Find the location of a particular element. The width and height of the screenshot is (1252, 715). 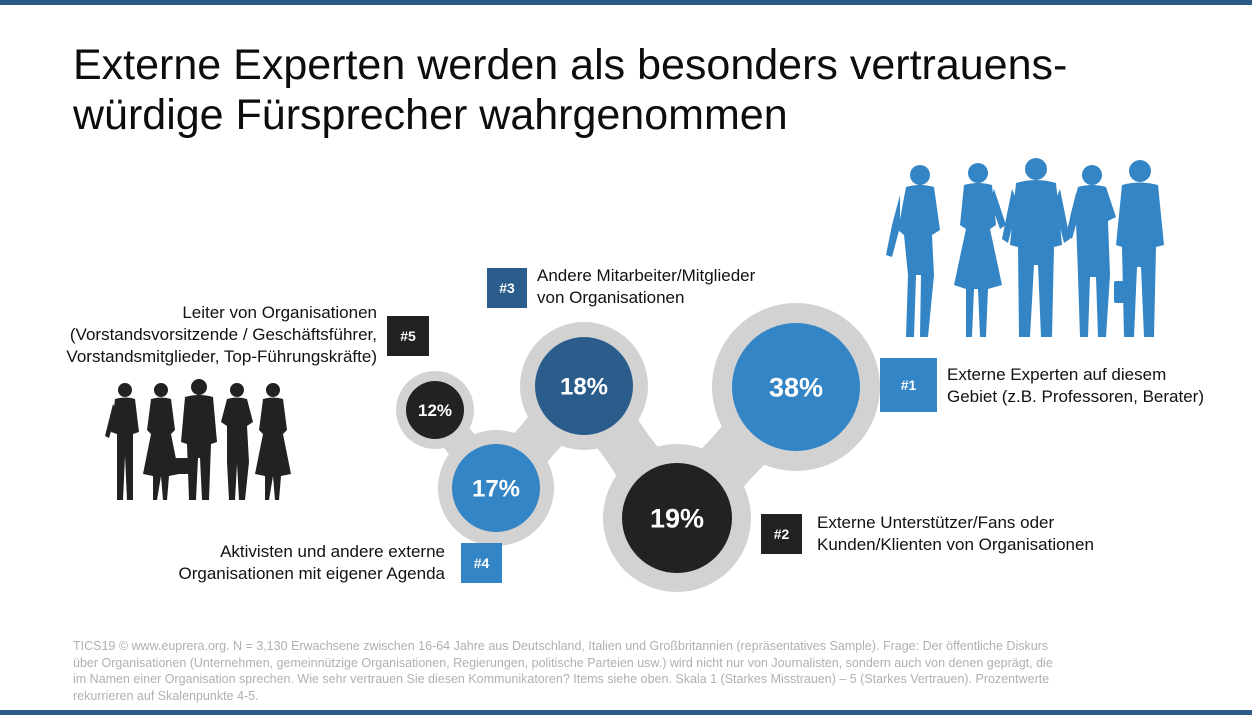

rank-badge-4: #4 is located at coordinates (481, 563).